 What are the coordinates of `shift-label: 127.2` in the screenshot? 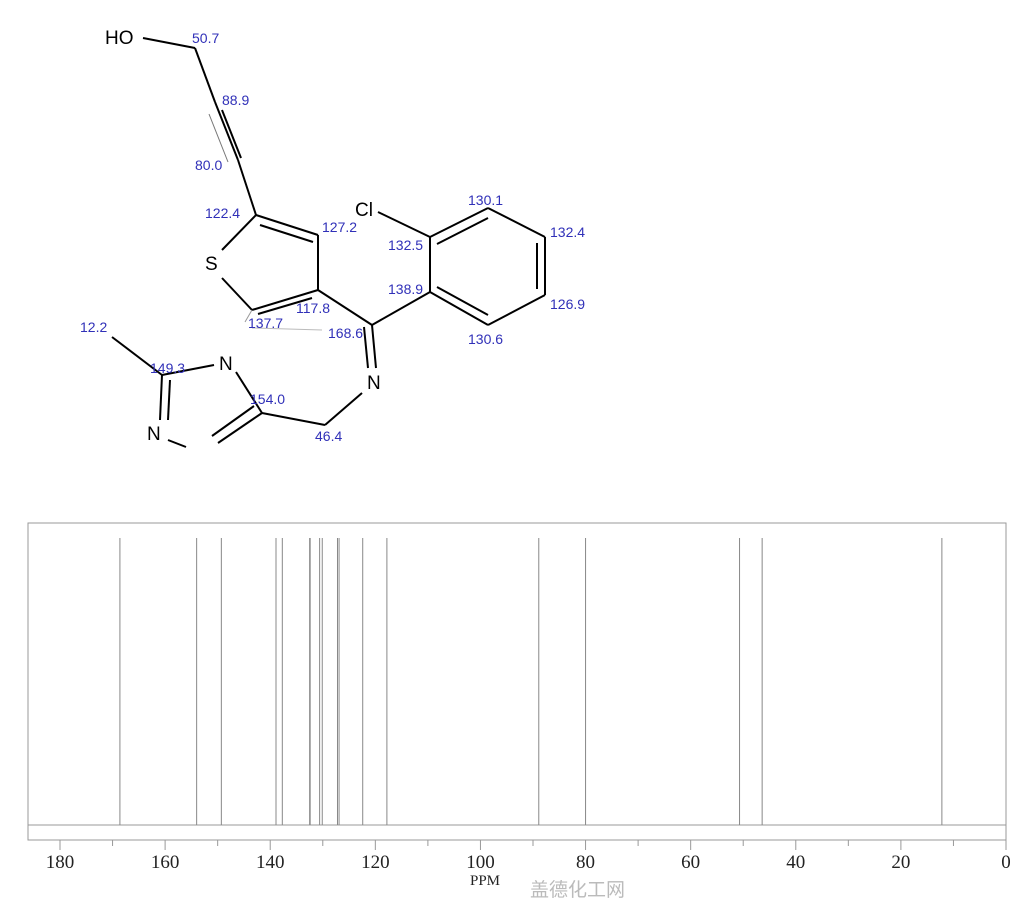 It's located at (339, 227).